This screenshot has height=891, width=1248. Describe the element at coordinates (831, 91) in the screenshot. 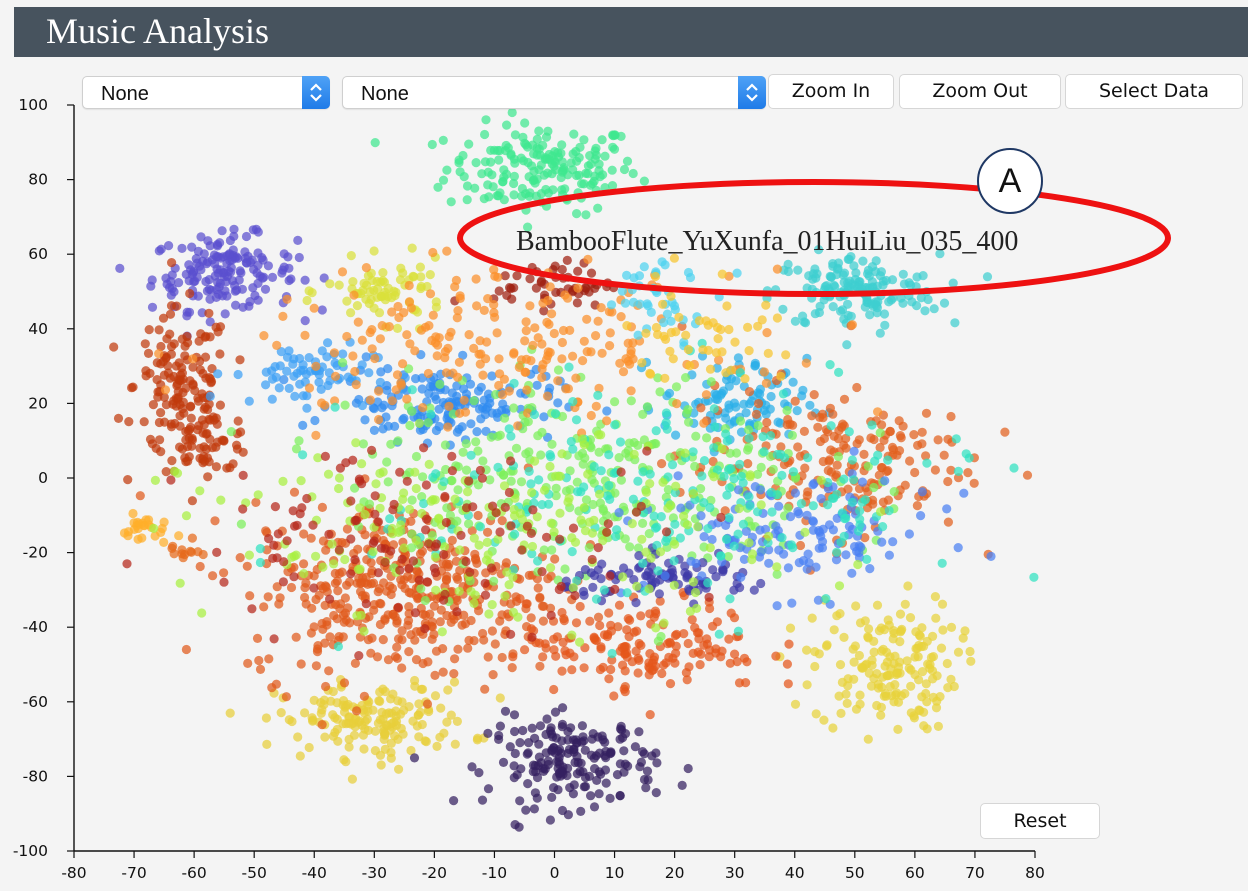

I see `zoom-in-button: Zoom In` at that location.